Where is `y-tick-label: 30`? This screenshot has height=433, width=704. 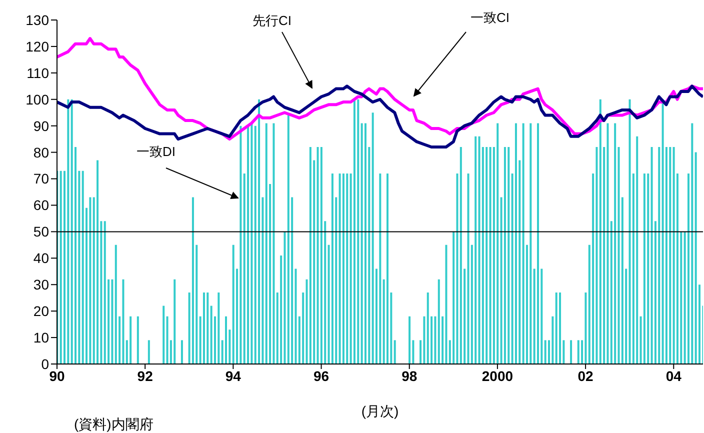
y-tick-label: 30 is located at coordinates (41, 284).